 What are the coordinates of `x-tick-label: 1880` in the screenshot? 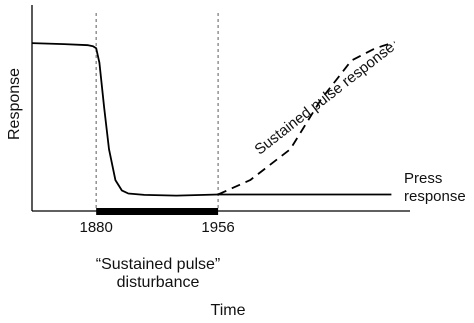 It's located at (95, 227).